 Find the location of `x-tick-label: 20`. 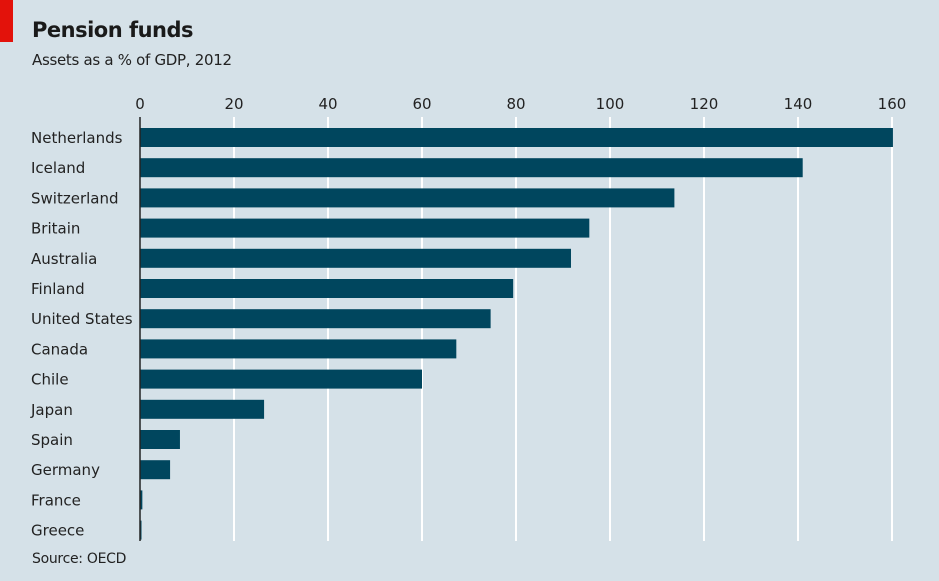

x-tick-label: 20 is located at coordinates (233, 104).